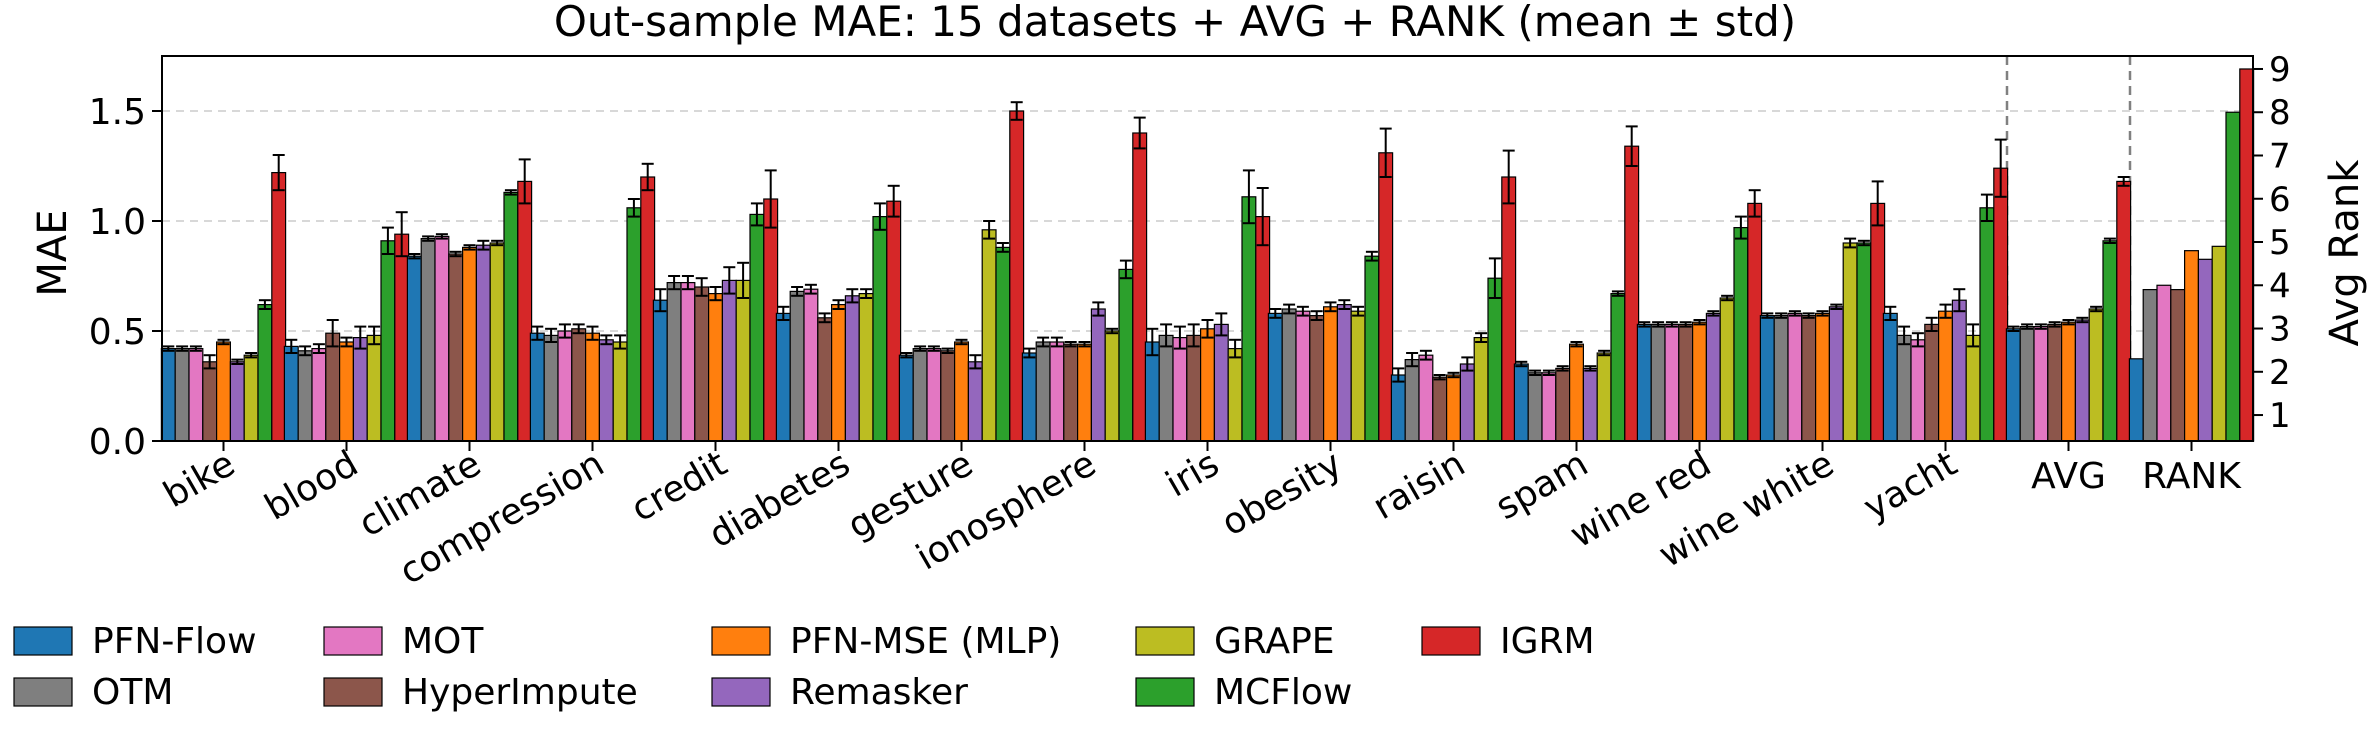  Describe the element at coordinates (502, 518) in the screenshot. I see `x-tick-label: compression` at that location.